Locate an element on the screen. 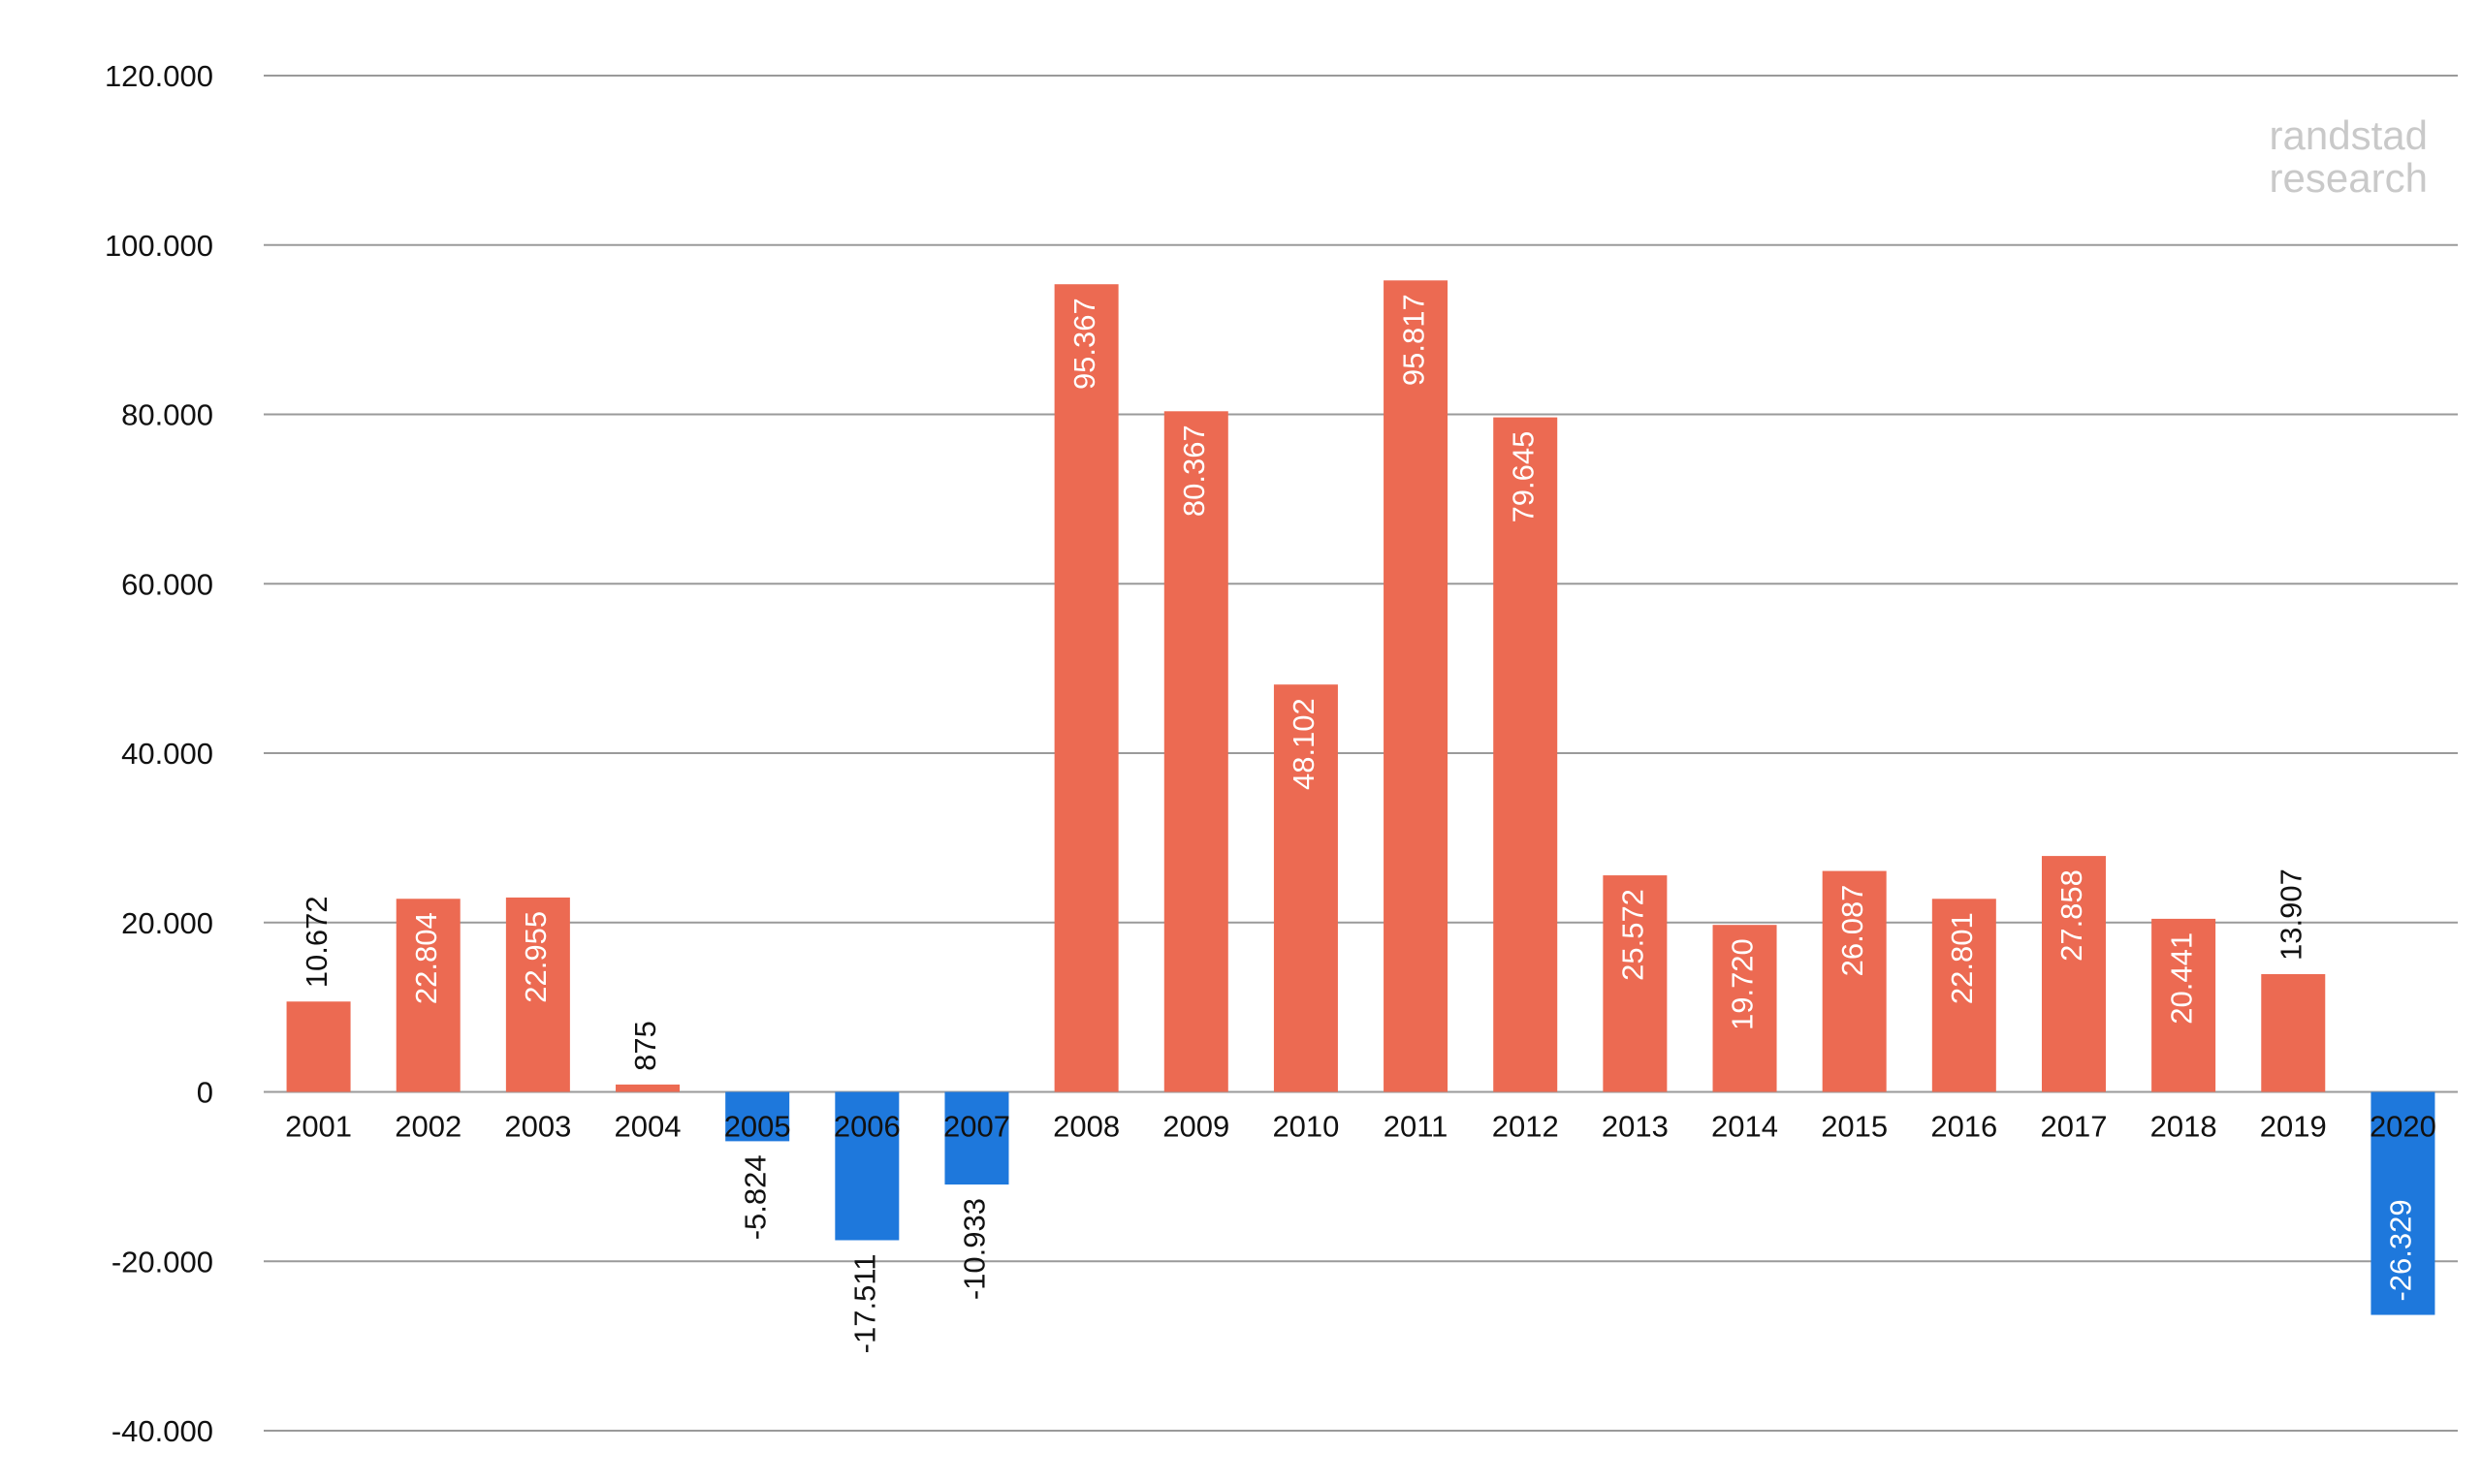  x-tick-label: 2014 is located at coordinates (1744, 1127).